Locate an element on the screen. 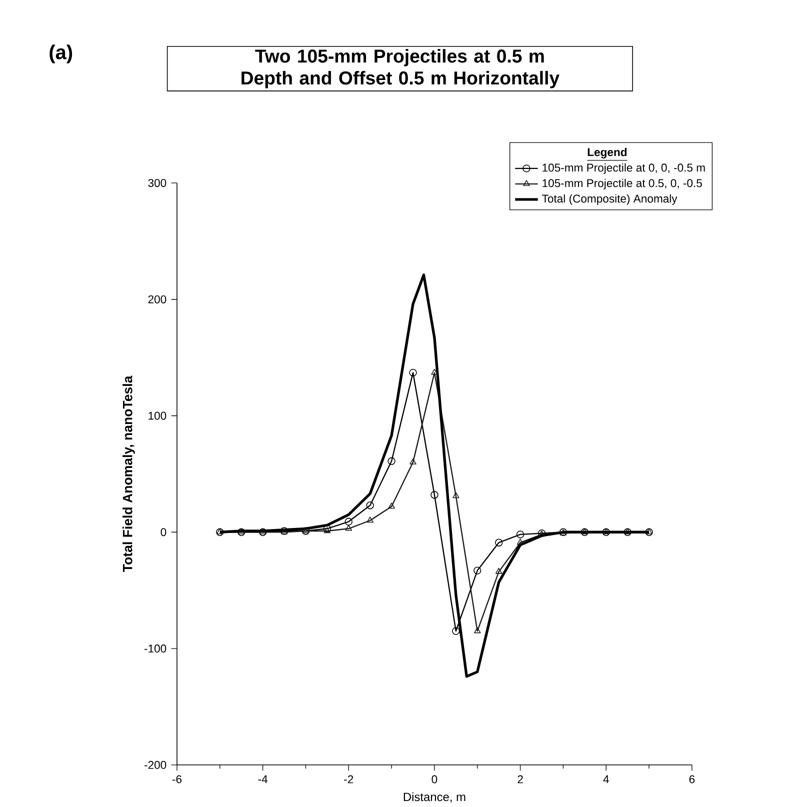 The image size is (804, 807). y-tick-label: 0 is located at coordinates (163, 532).